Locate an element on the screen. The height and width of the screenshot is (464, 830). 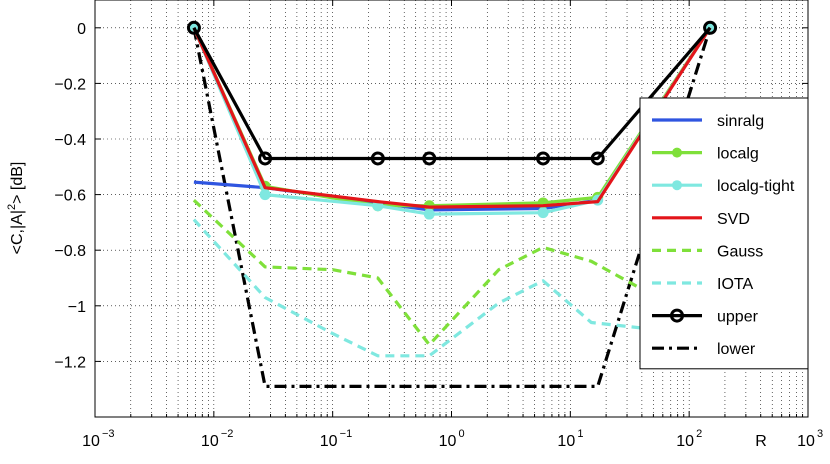
x-tick-exponent: 0 is located at coordinates (462, 434).